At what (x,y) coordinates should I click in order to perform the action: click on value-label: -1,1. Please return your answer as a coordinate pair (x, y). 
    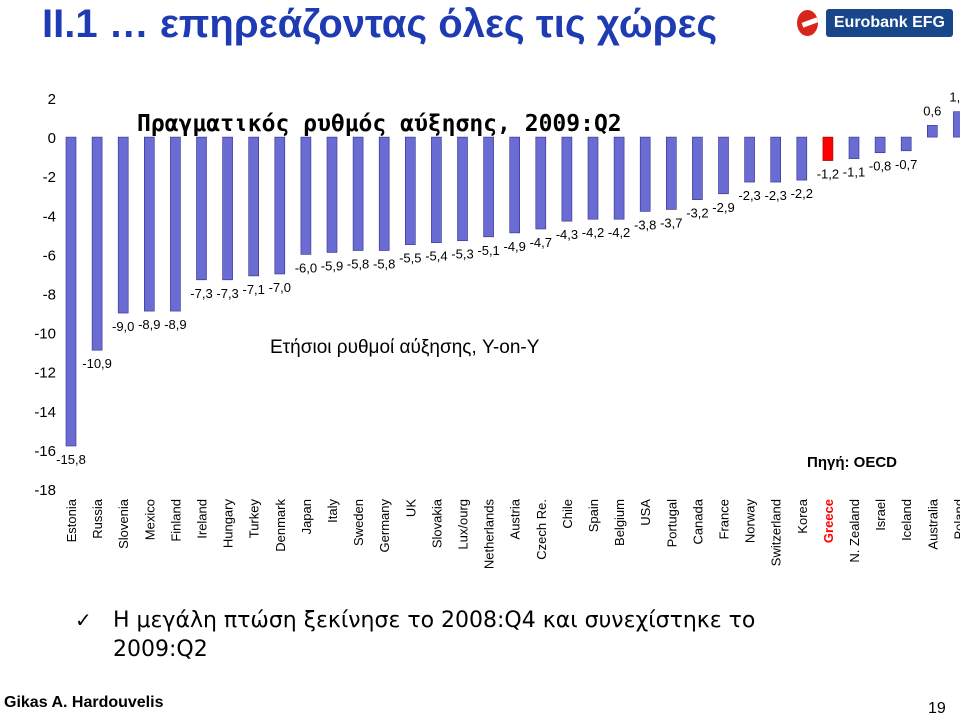
    Looking at the image, I should click on (854, 172).